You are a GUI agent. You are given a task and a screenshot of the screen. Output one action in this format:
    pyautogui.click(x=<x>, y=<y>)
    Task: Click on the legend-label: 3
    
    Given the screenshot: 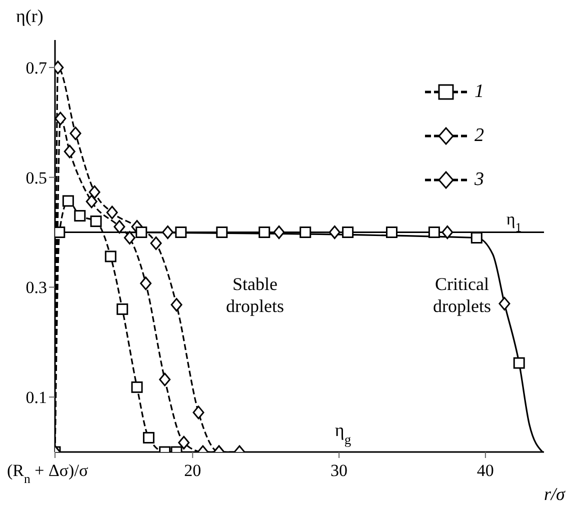 What is the action you would take?
    pyautogui.click(x=479, y=180)
    